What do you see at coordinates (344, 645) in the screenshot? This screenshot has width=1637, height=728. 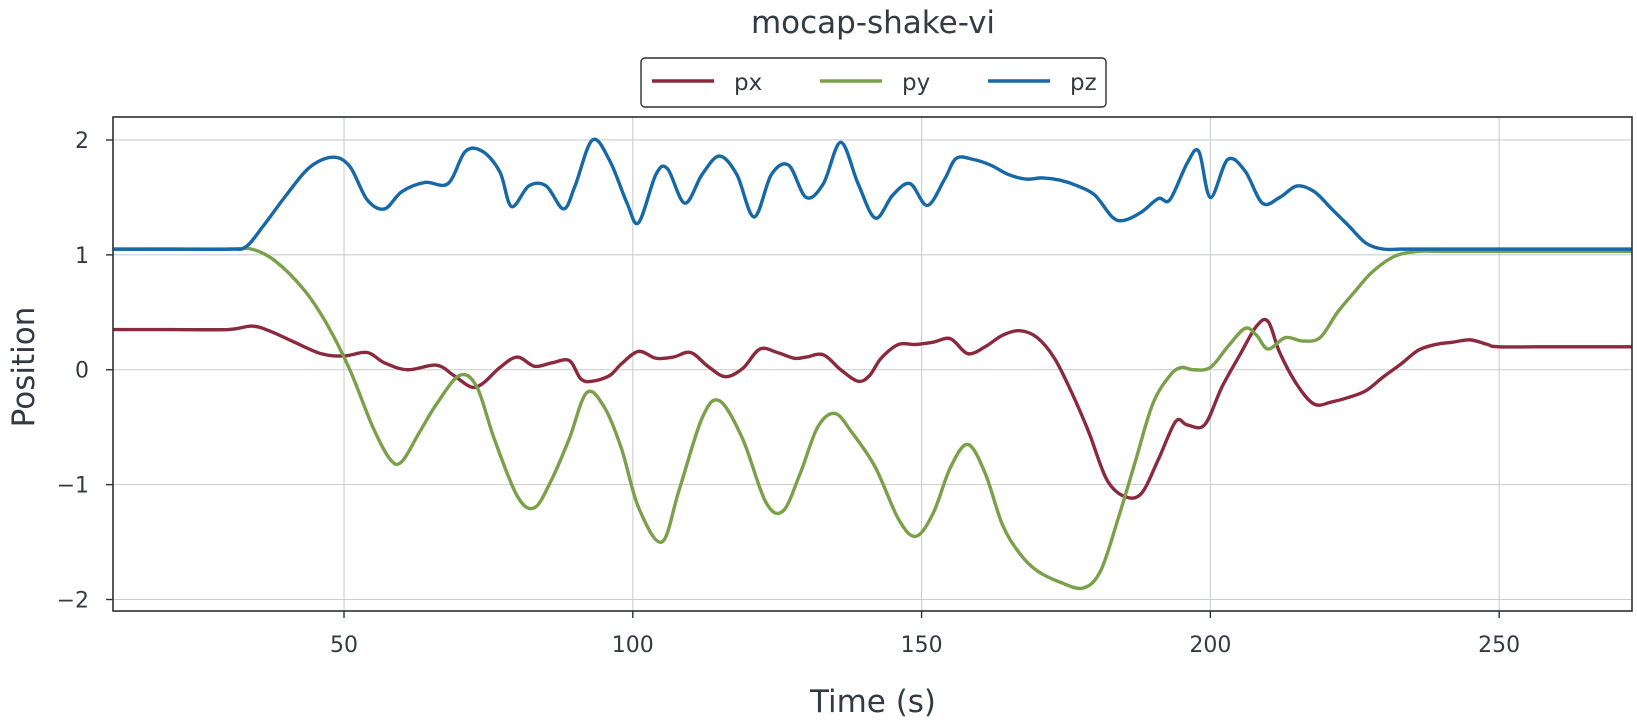 I see `x-tick-label: 50` at bounding box center [344, 645].